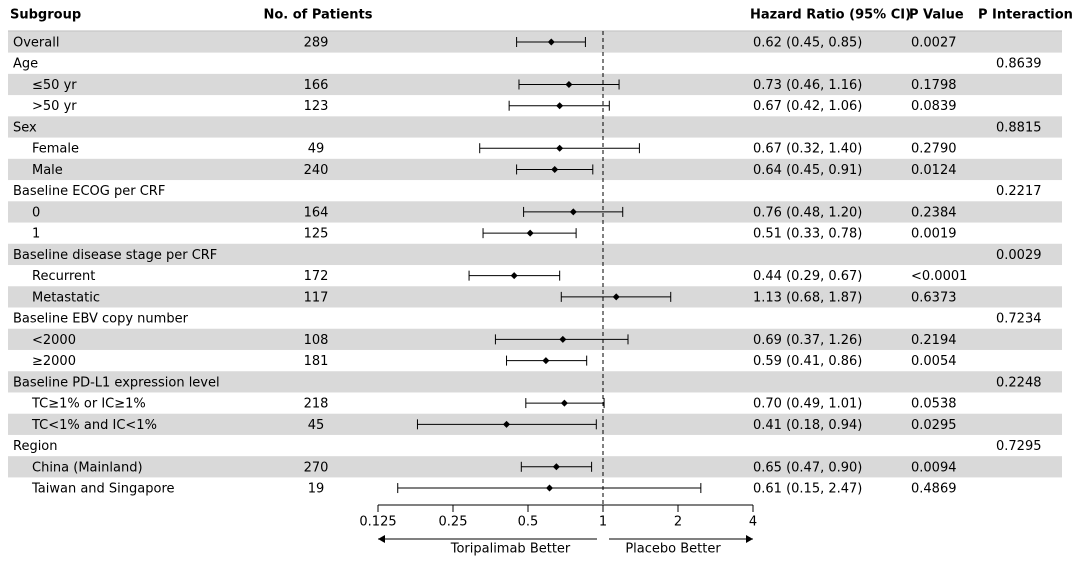 Image resolution: width=1080 pixels, height=572 pixels. I want to click on row-label: TC≥1% or IC≥1%, so click(88, 404).